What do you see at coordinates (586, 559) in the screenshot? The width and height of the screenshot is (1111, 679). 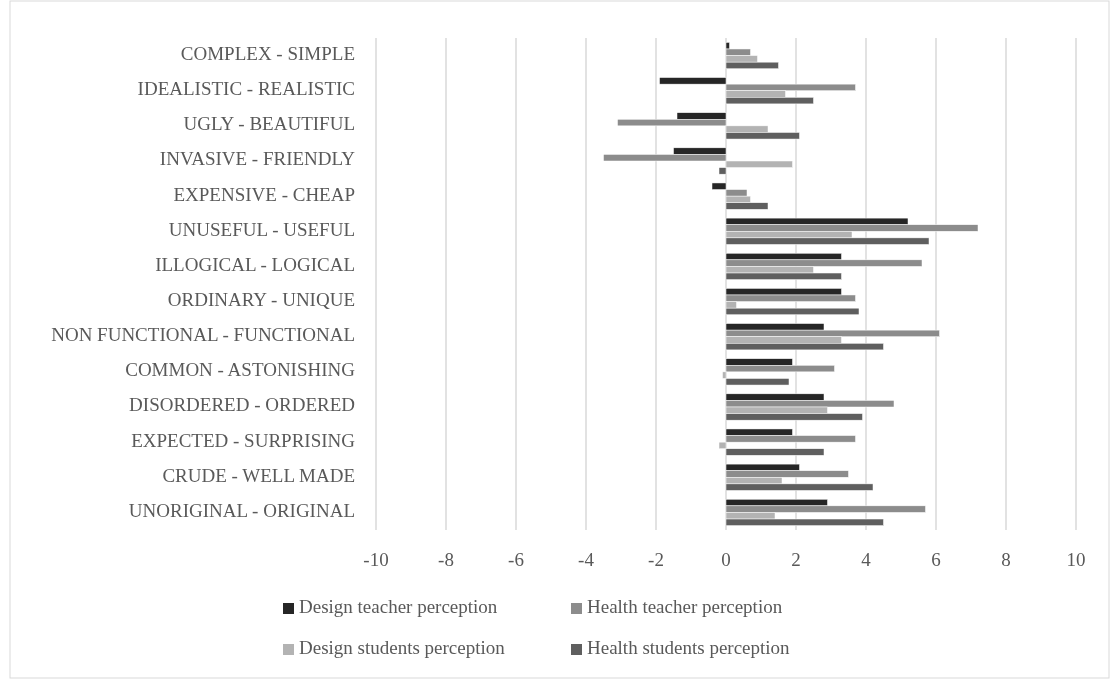 I see `x-tick-label: -4` at bounding box center [586, 559].